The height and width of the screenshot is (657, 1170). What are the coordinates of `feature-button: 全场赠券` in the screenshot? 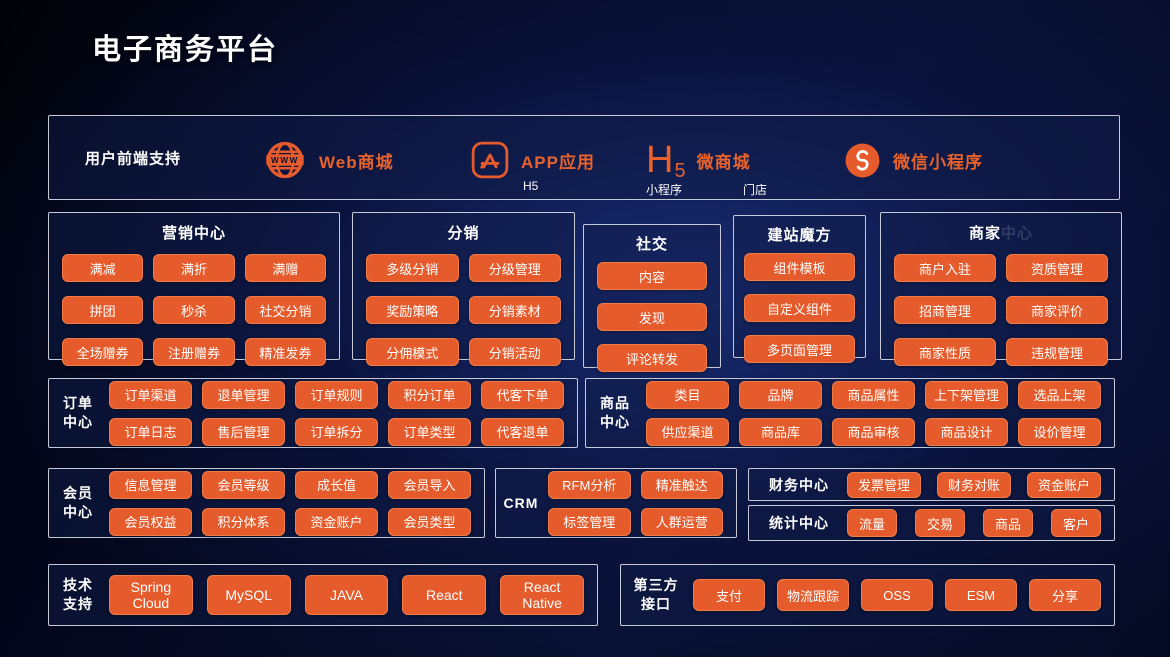 It's located at (103, 352).